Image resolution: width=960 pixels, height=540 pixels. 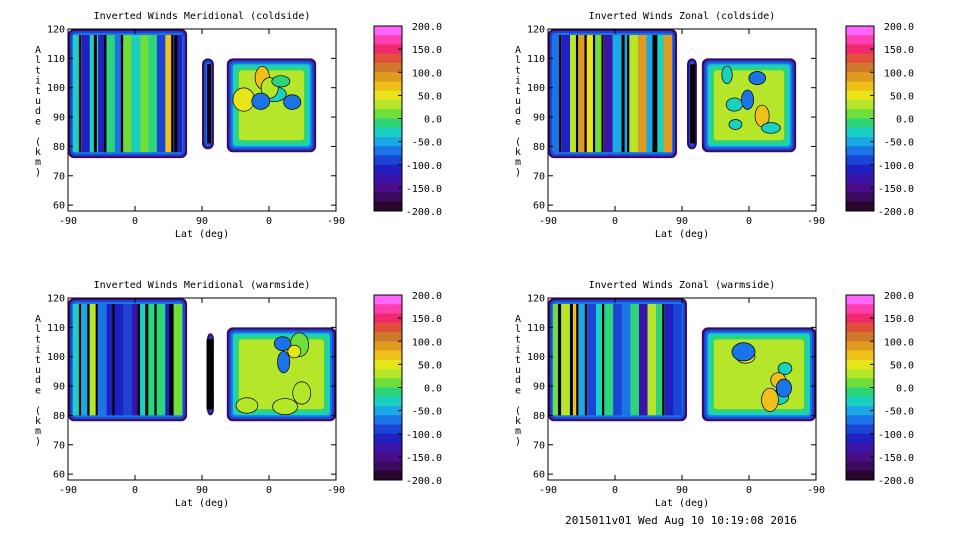 What do you see at coordinates (905, 120) in the screenshot?
I see `colorbar-label: 0.0` at bounding box center [905, 120].